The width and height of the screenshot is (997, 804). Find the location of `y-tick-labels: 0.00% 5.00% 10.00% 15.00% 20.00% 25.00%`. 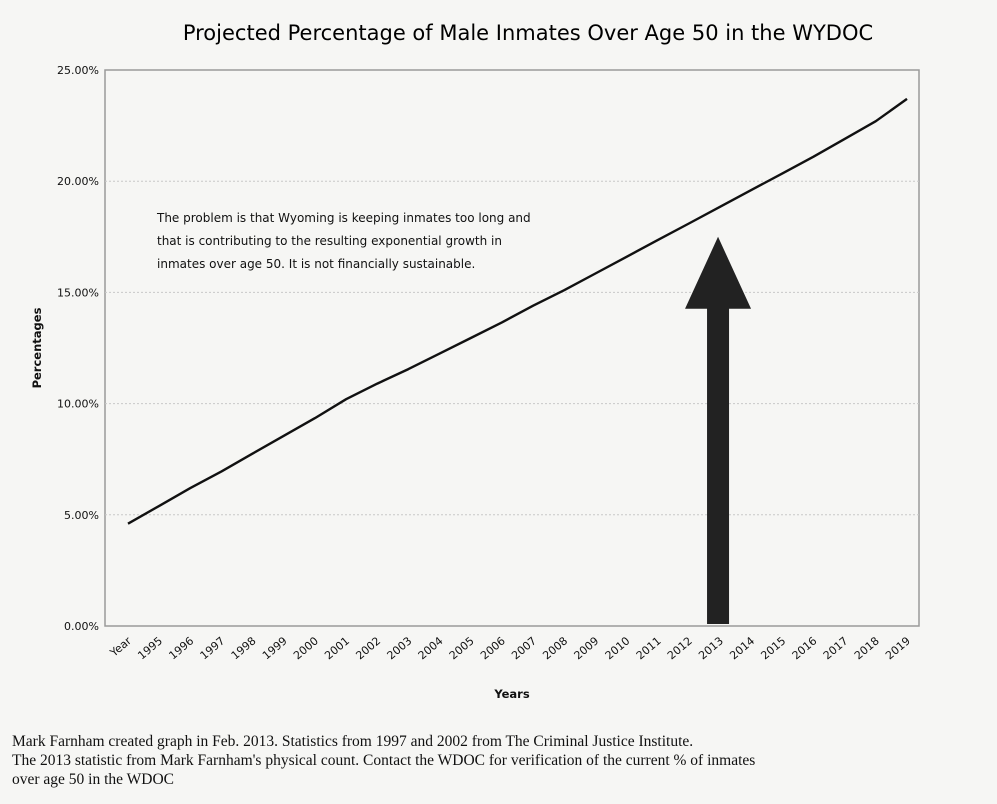

y-tick-labels: 0.00% 5.00% 10.00% 15.00% 20.00% 25.00% is located at coordinates (78, 348).